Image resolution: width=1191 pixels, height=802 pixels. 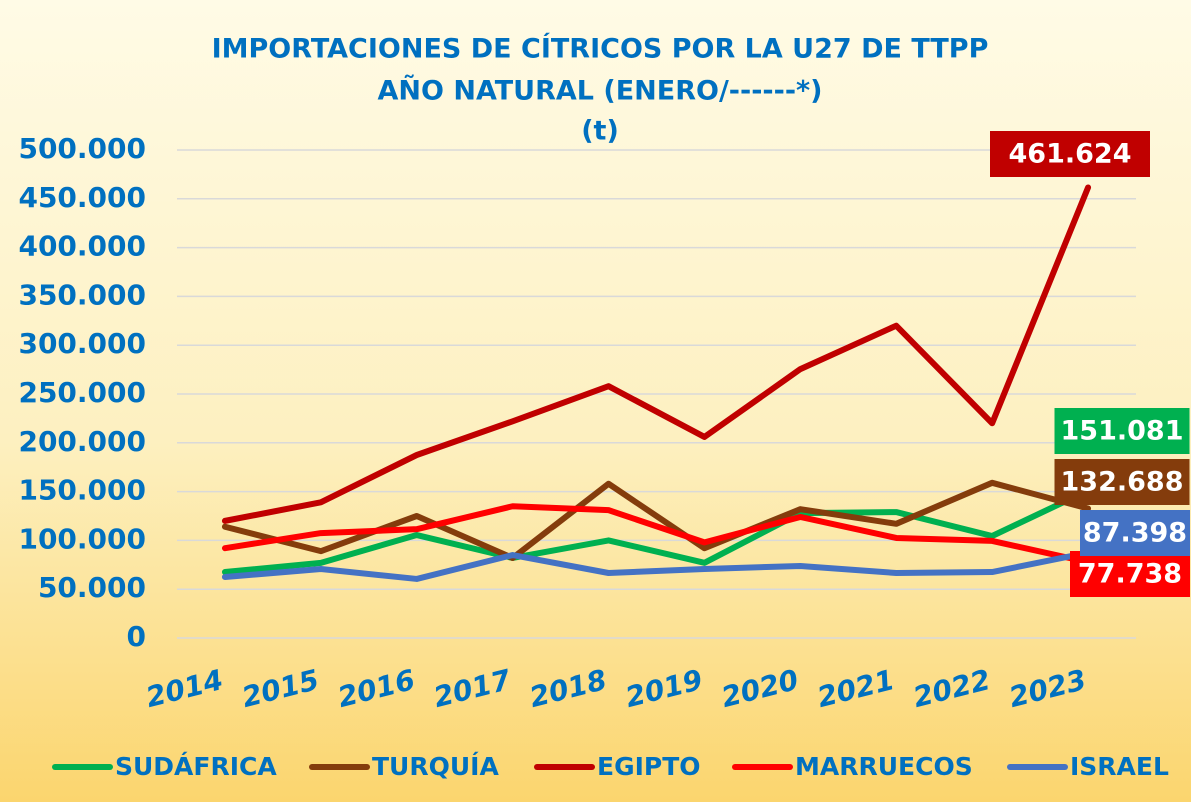 I want to click on legend-label: TURQUÍA, so click(x=435, y=766).